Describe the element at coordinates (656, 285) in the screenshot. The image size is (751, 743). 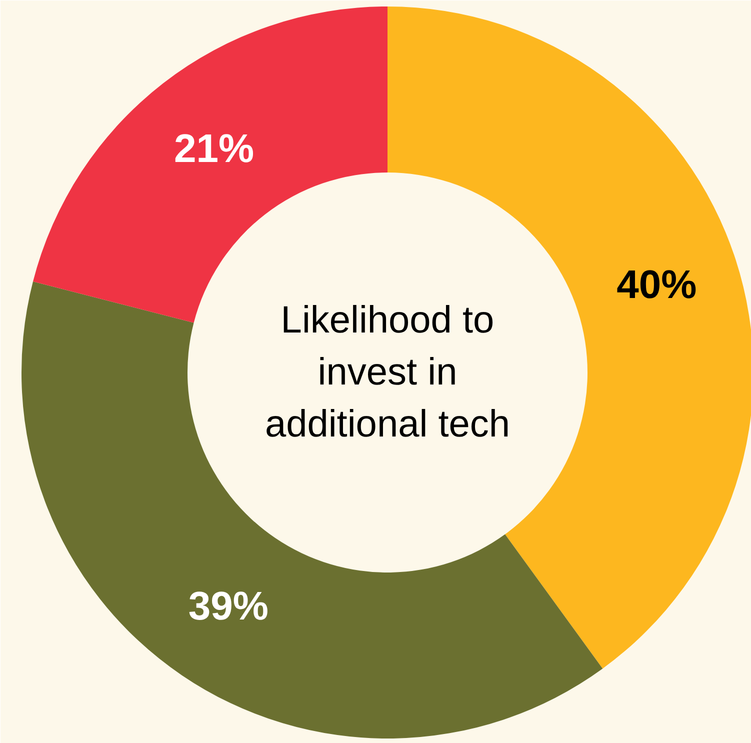
I see `data-label: 40%` at that location.